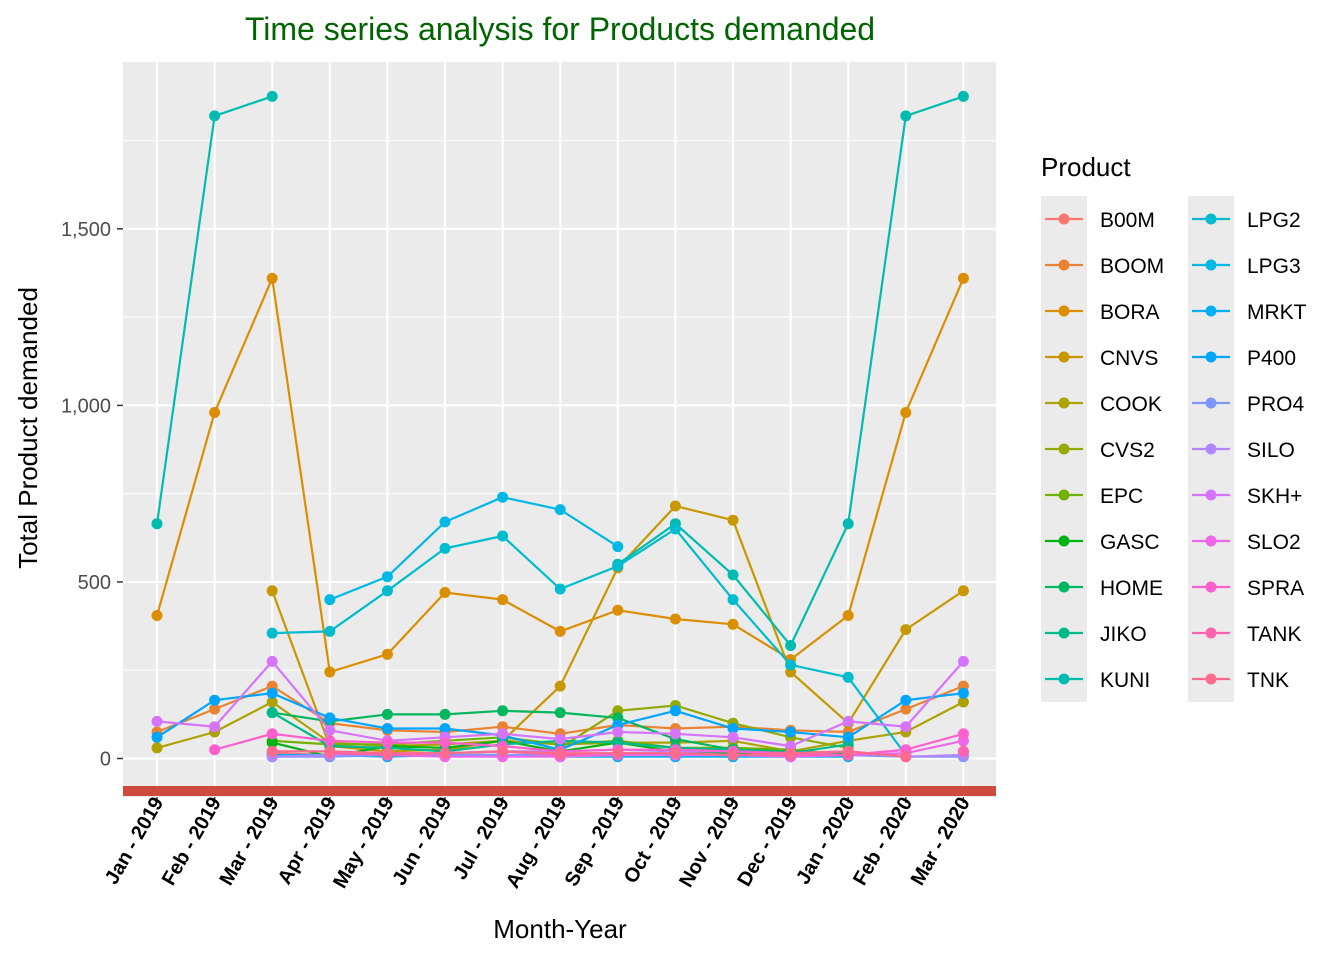  Describe the element at coordinates (1246, 542) in the screenshot. I see `legend-item-SLO2: SLO2` at that location.